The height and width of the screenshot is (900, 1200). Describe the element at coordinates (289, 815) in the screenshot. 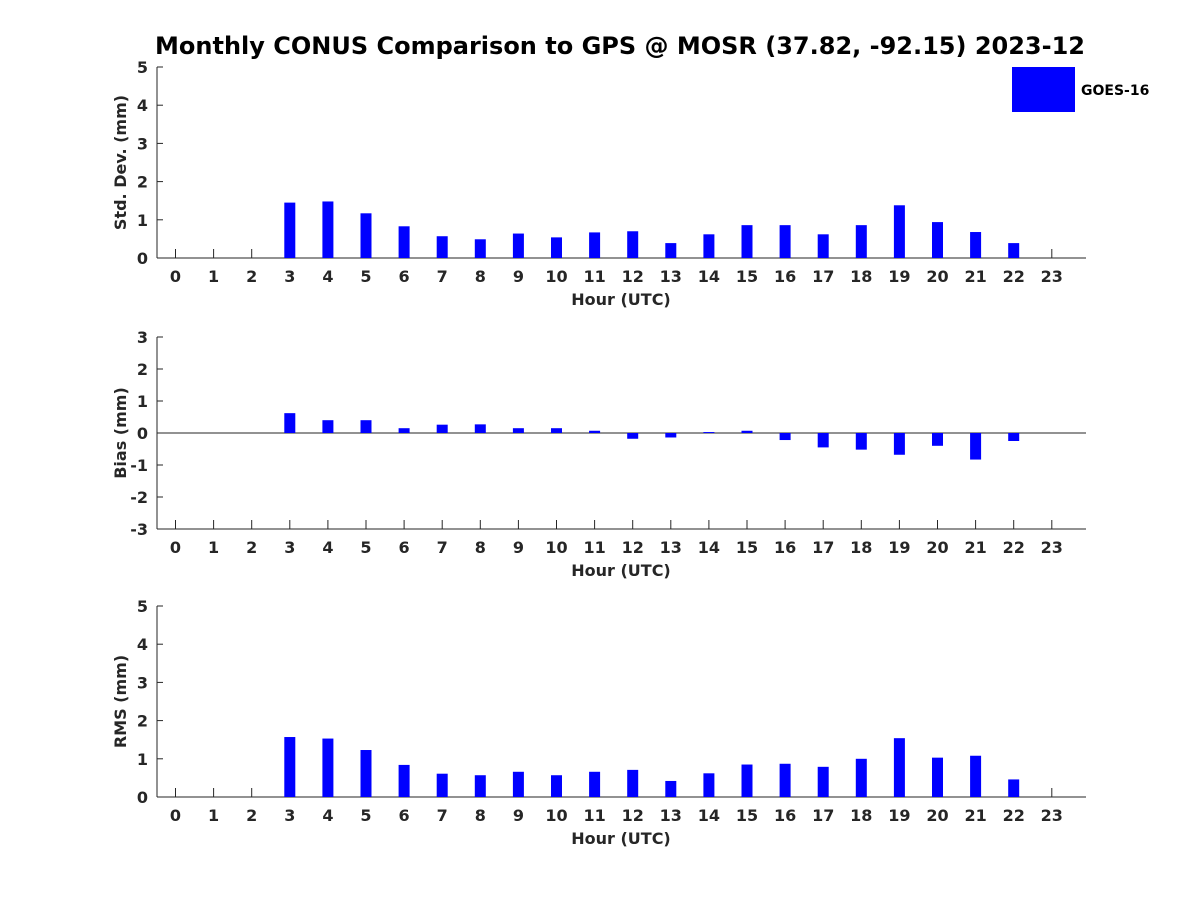

I see `rms-x-tick-label: 3` at that location.